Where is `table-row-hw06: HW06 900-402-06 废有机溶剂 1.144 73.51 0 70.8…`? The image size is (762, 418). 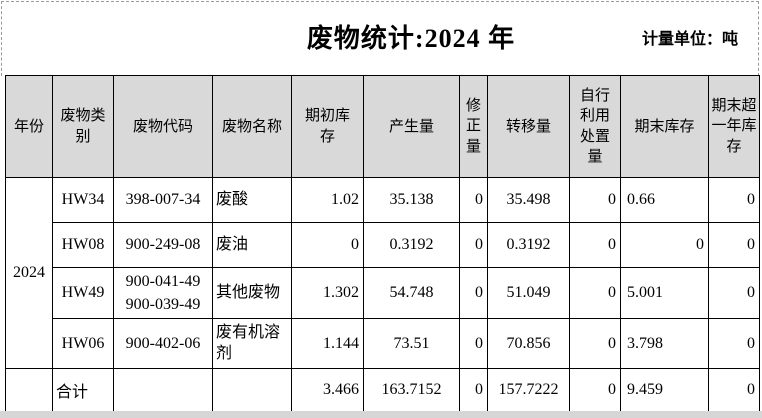 table-row-hw06: HW06 900-402-06 废有机溶剂 1.144 73.51 0 70.8… is located at coordinates (383, 343).